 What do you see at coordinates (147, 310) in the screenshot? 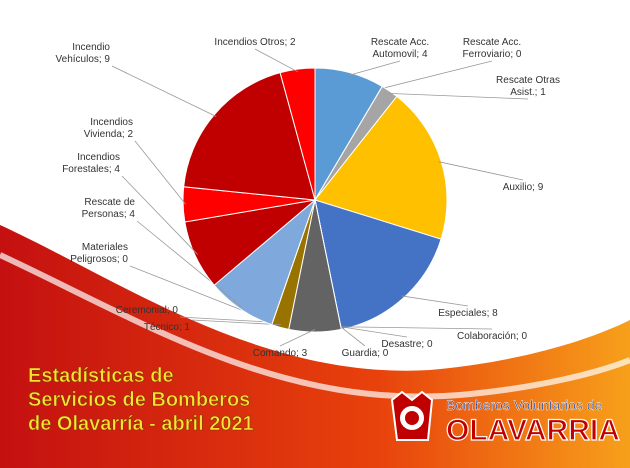
I see `data-label: Ceremonial; 0` at bounding box center [147, 310].